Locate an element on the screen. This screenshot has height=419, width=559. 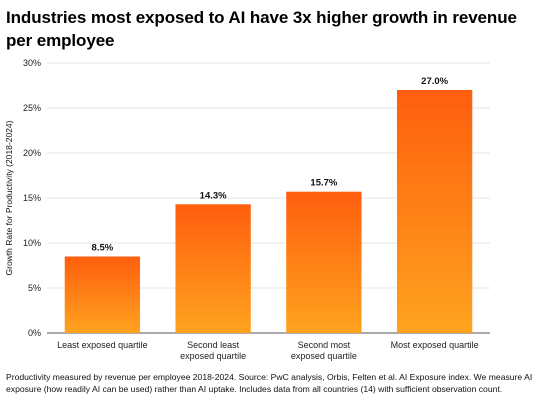
x-tick-label: Most exposed quartile is located at coordinates (435, 345).